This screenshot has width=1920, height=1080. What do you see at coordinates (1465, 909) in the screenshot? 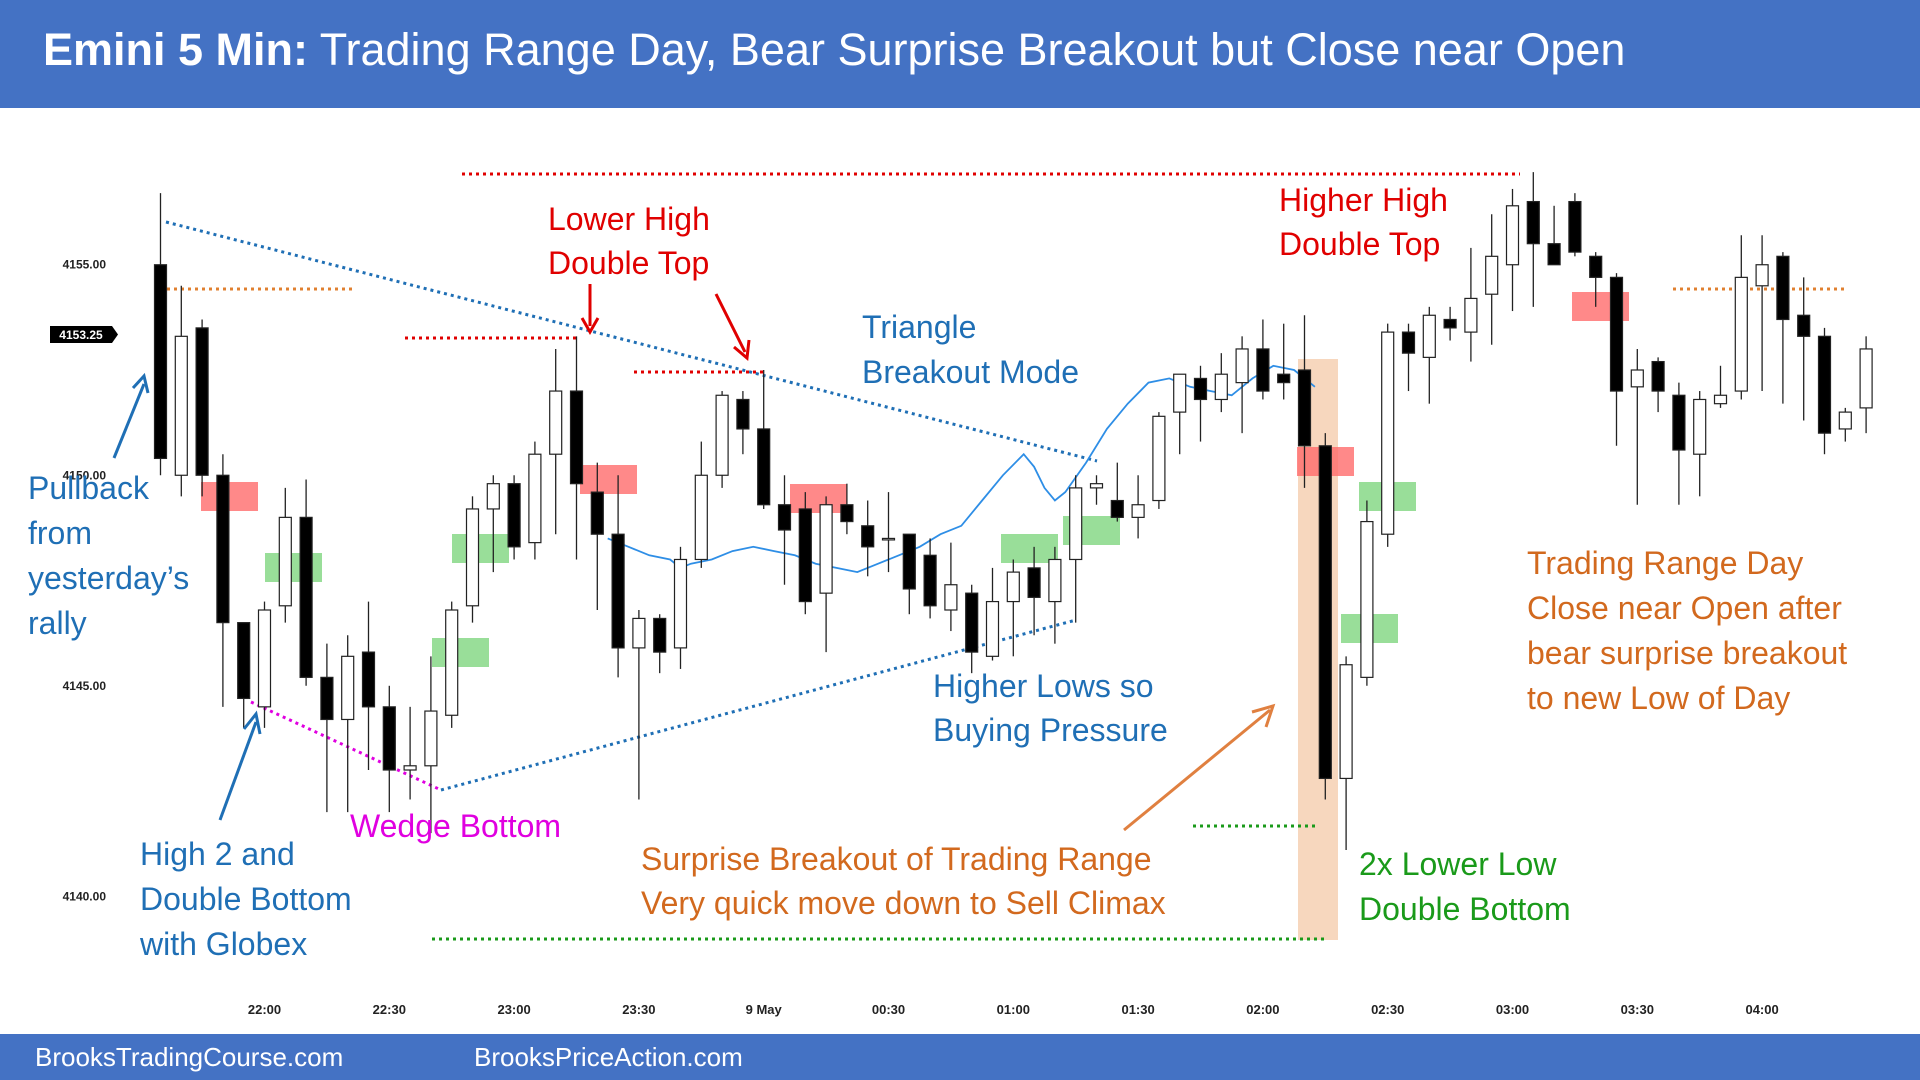
I see `label-double-bottom-2: Double Bottom` at bounding box center [1465, 909].